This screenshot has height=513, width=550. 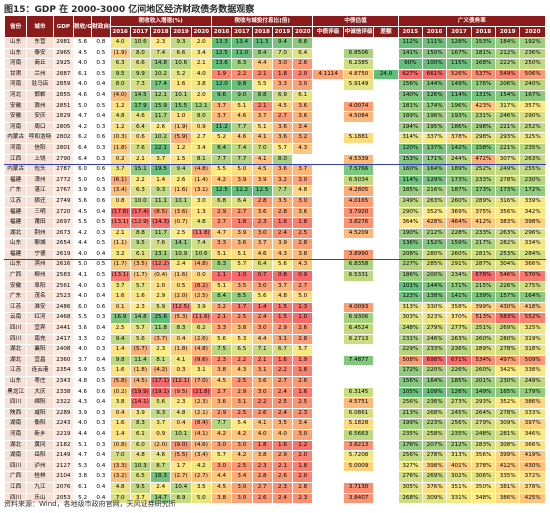 I want to click on table-cell: 308%, so click(x=508, y=445).